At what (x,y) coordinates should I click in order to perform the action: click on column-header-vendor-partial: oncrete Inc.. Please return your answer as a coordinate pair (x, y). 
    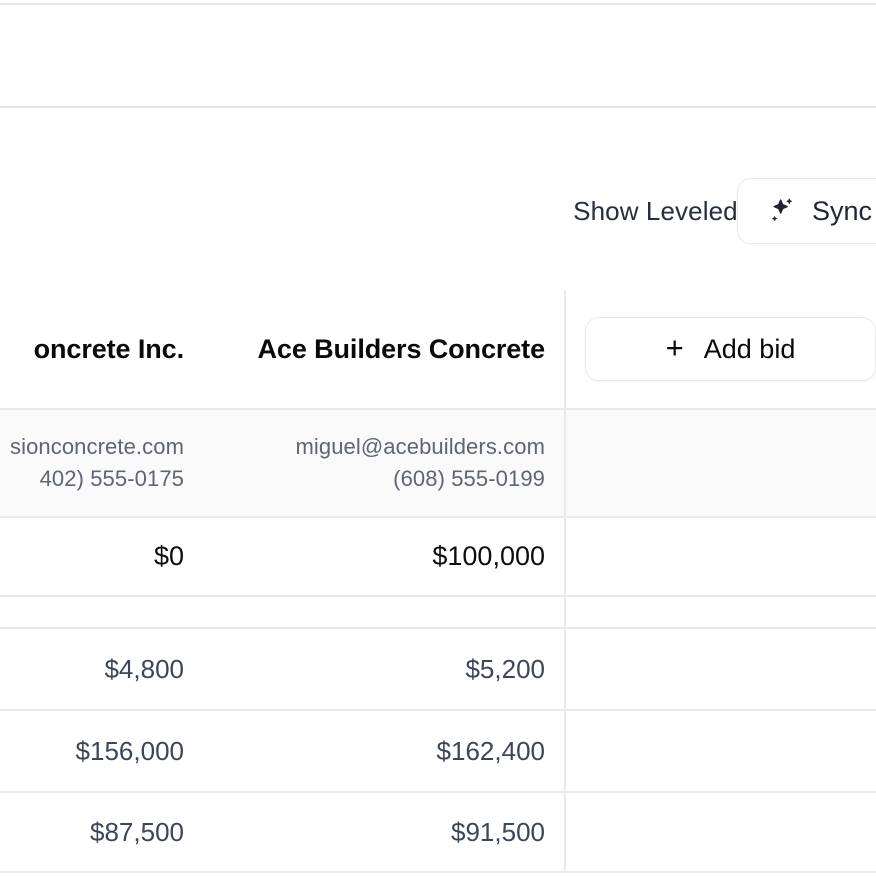
    Looking at the image, I should click on (101, 349).